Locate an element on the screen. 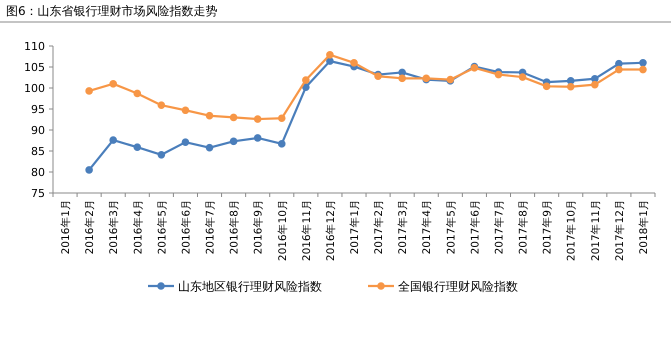  x-tick-label: 2016年2月 is located at coordinates (90, 226).